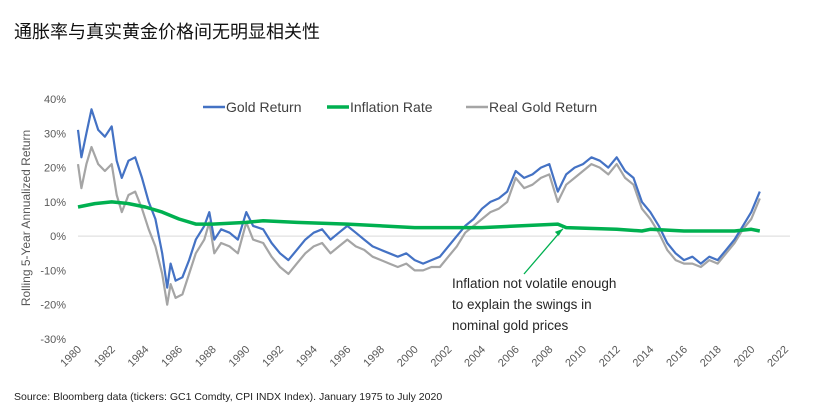 Image resolution: width=830 pixels, height=414 pixels. Describe the element at coordinates (55, 169) in the screenshot. I see `y-tick-label: 20%` at that location.